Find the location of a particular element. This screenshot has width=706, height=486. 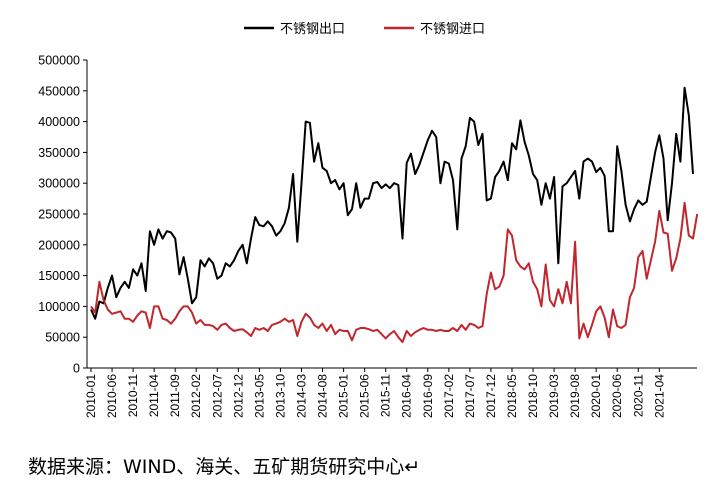

x-tick-label: 2012-12 is located at coordinates (238, 396).